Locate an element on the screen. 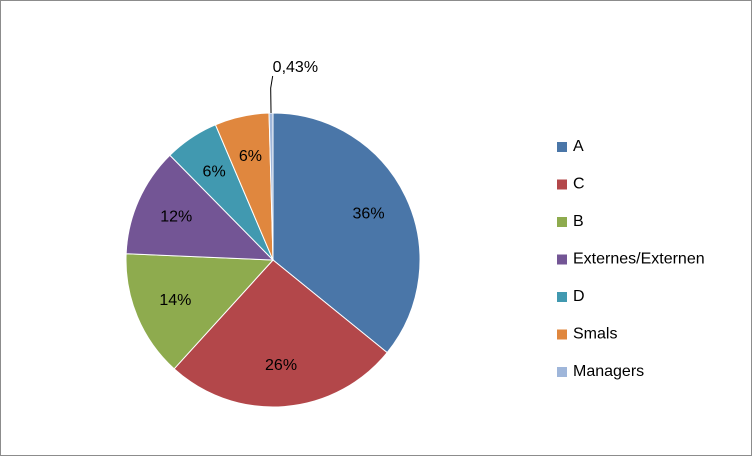 The image size is (752, 456). legend-label: B is located at coordinates (578, 221).